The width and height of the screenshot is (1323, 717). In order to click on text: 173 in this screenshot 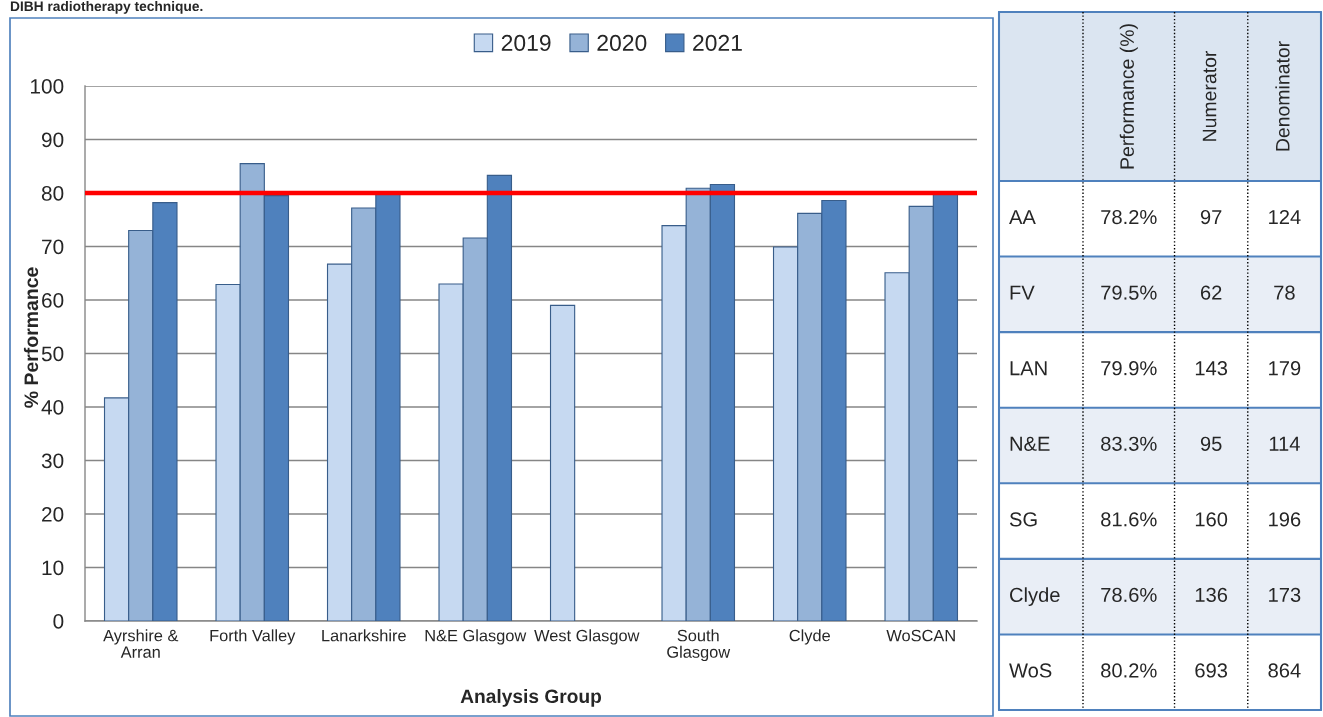, I will do `click(1285, 595)`.